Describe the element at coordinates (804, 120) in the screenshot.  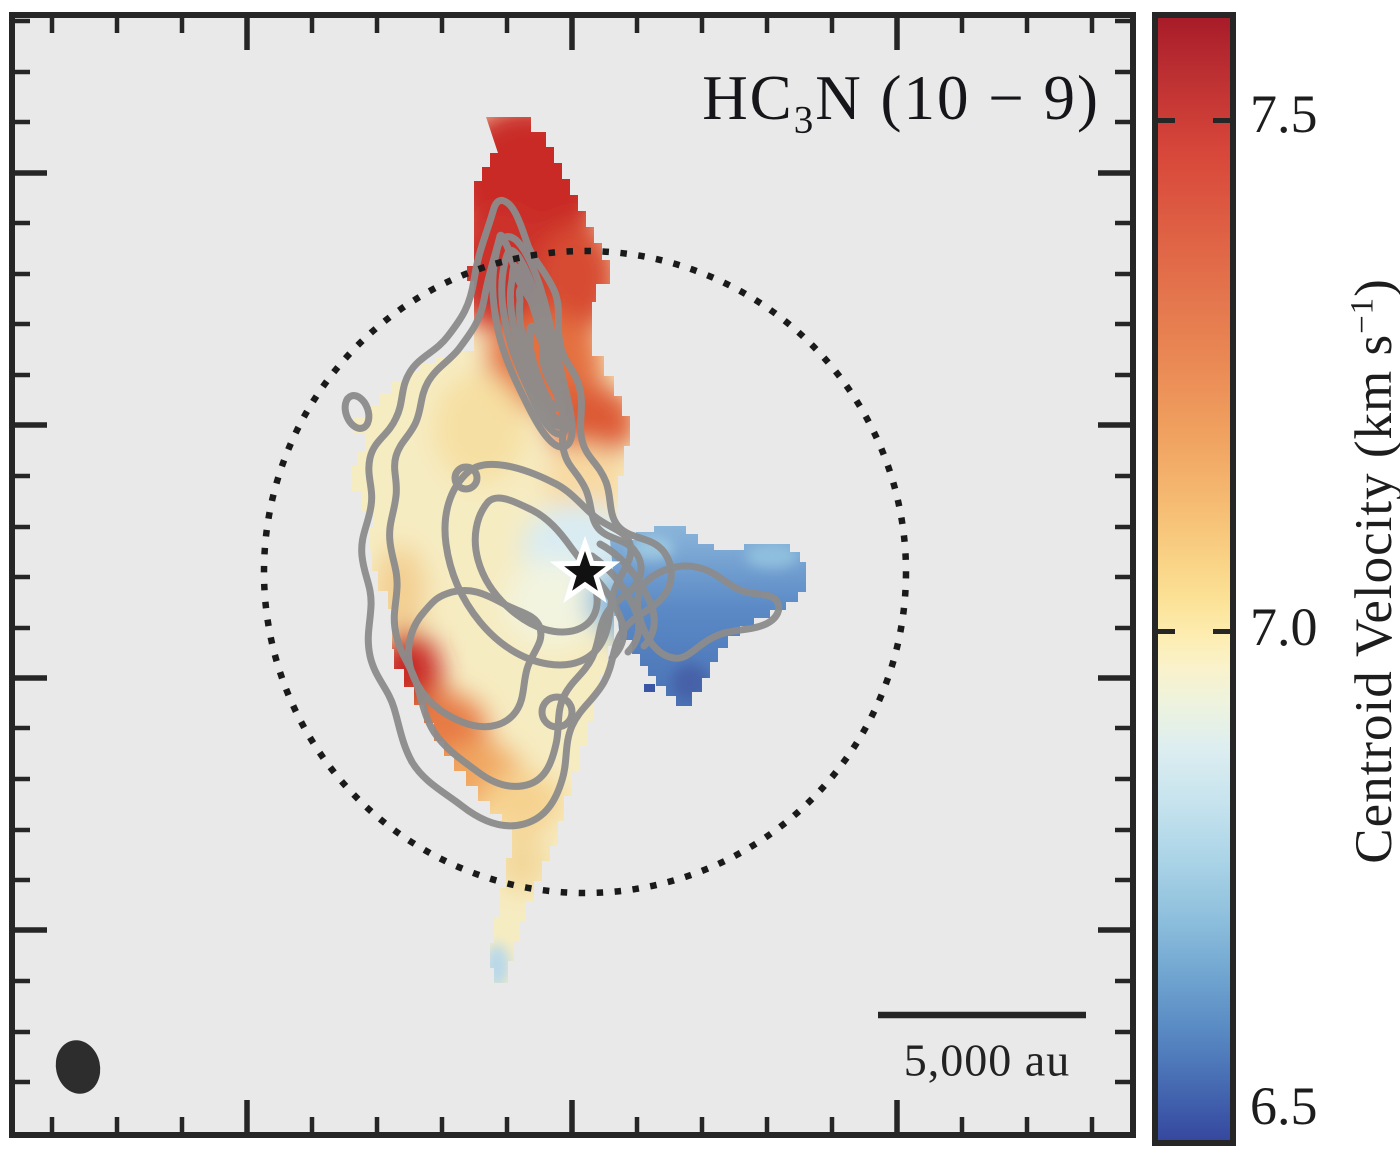
I see `title-subscript: 3` at that location.